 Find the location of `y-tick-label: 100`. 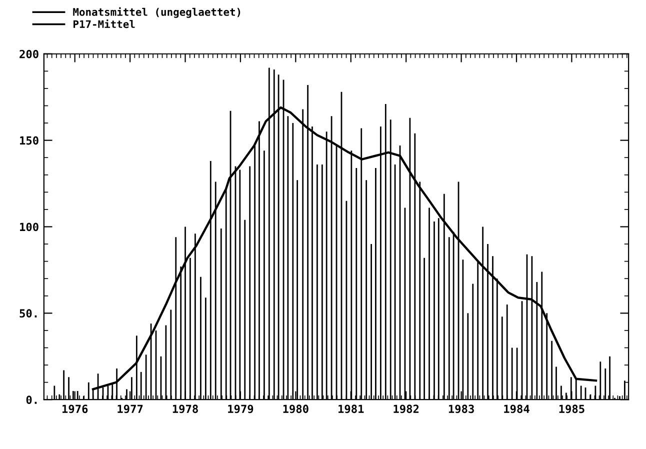

y-tick-label: 100 is located at coordinates (29, 227).